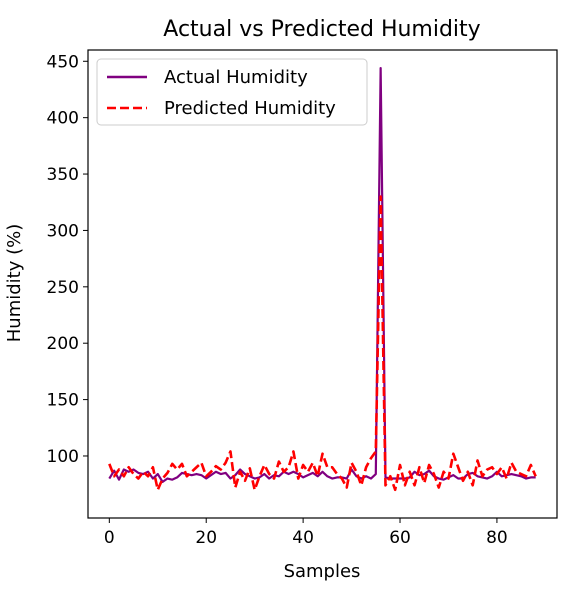 This screenshot has height=606, width=582. I want to click on y-tick-label: 450, so click(63, 62).